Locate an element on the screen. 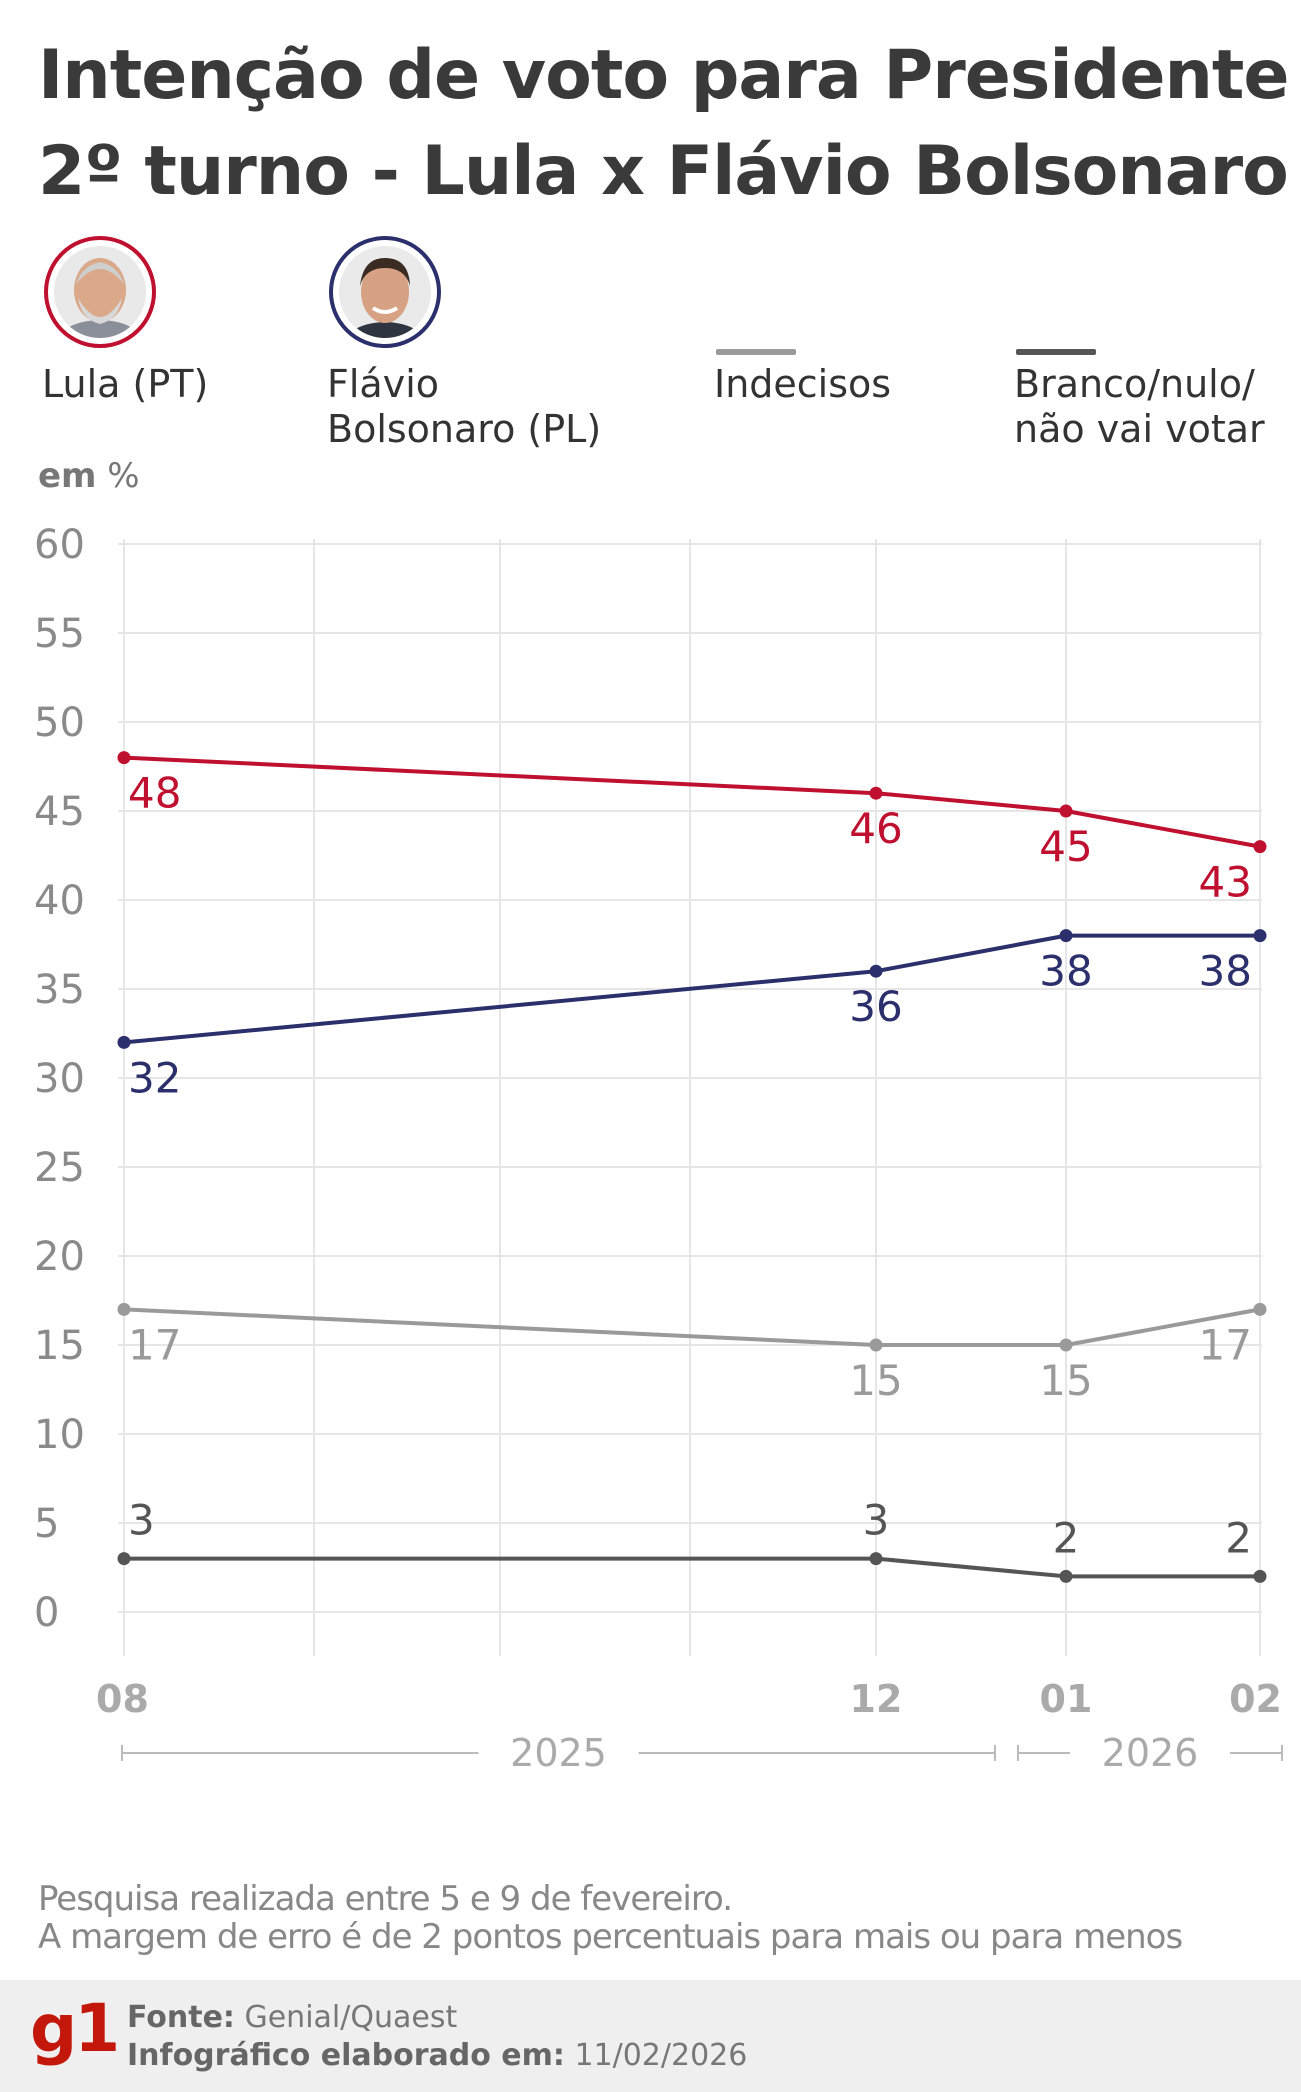 The height and width of the screenshot is (2092, 1301). title-line-1: Intenção de voto para Presidente is located at coordinates (664, 75).